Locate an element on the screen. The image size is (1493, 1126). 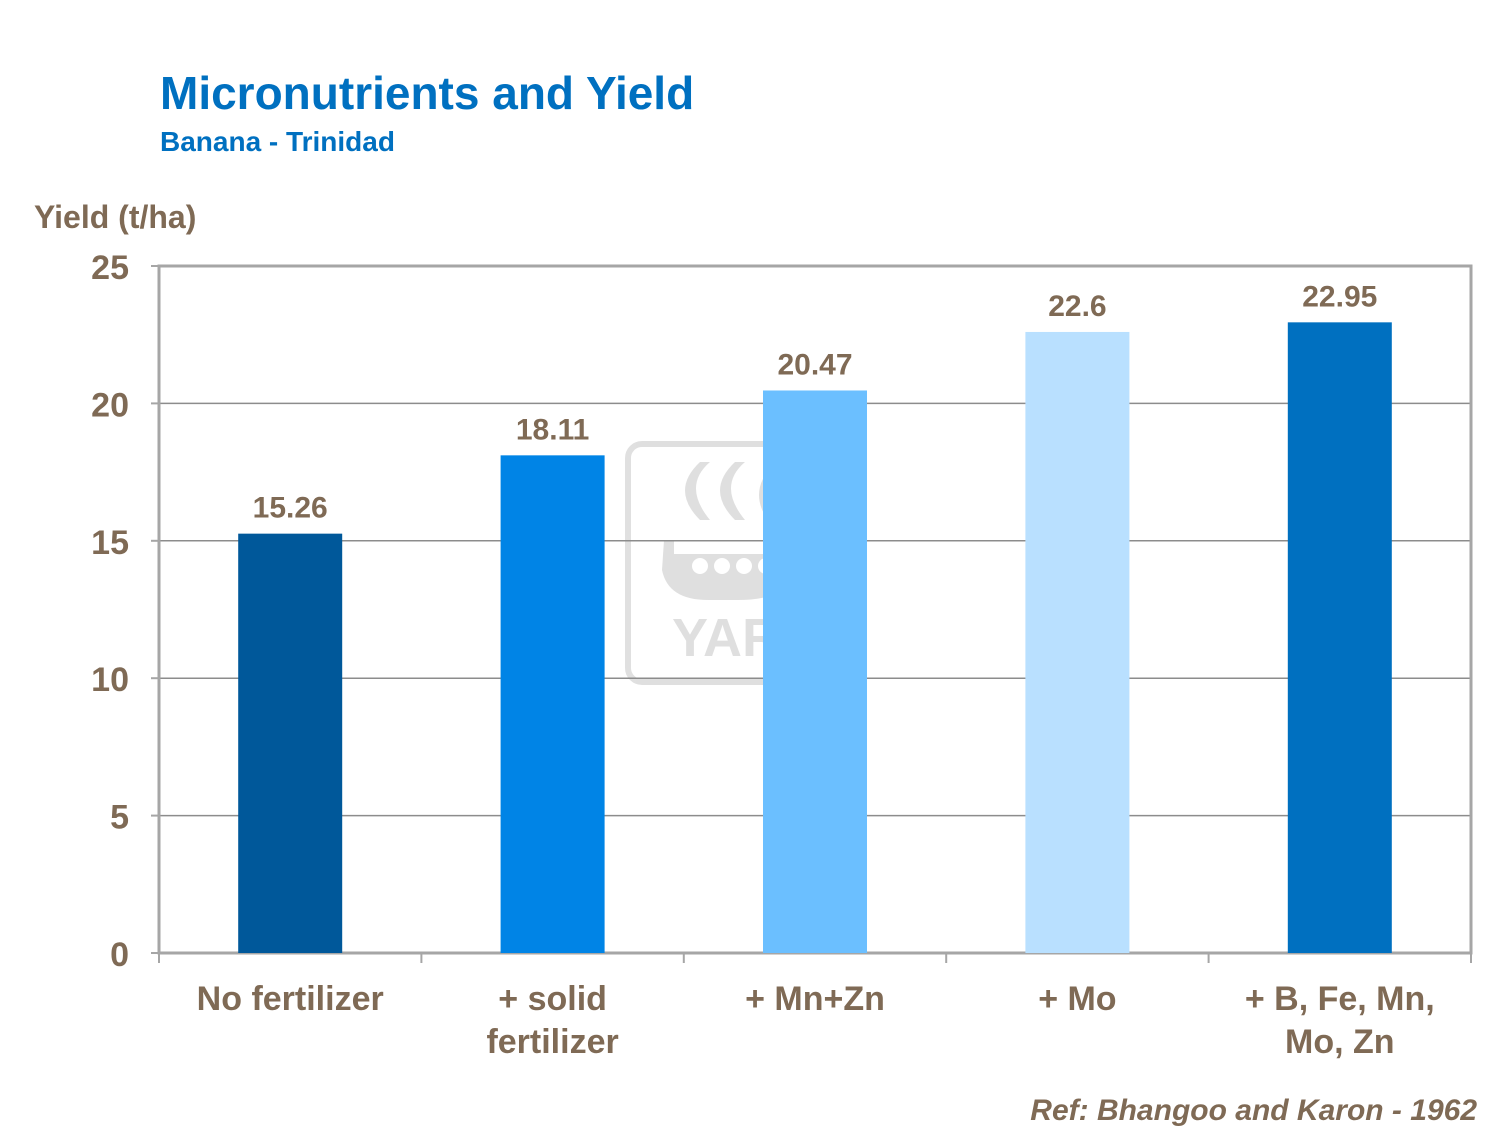
data-label: 20.47 is located at coordinates (814, 364).